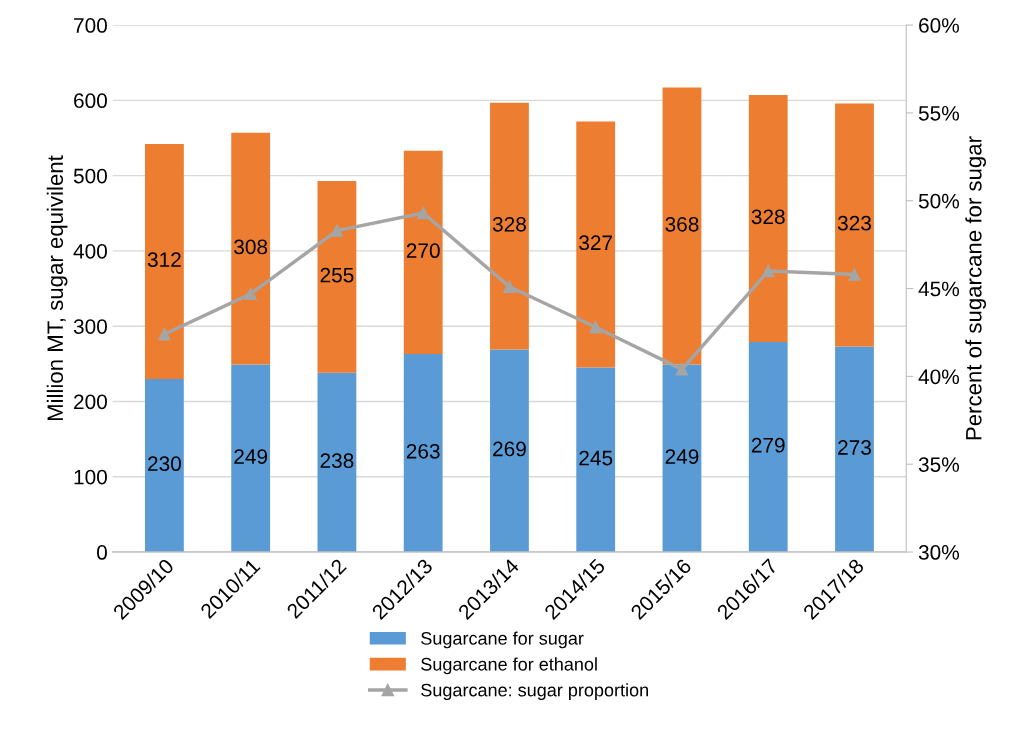 The width and height of the screenshot is (1024, 738). I want to click on data-label: 327, so click(596, 243).